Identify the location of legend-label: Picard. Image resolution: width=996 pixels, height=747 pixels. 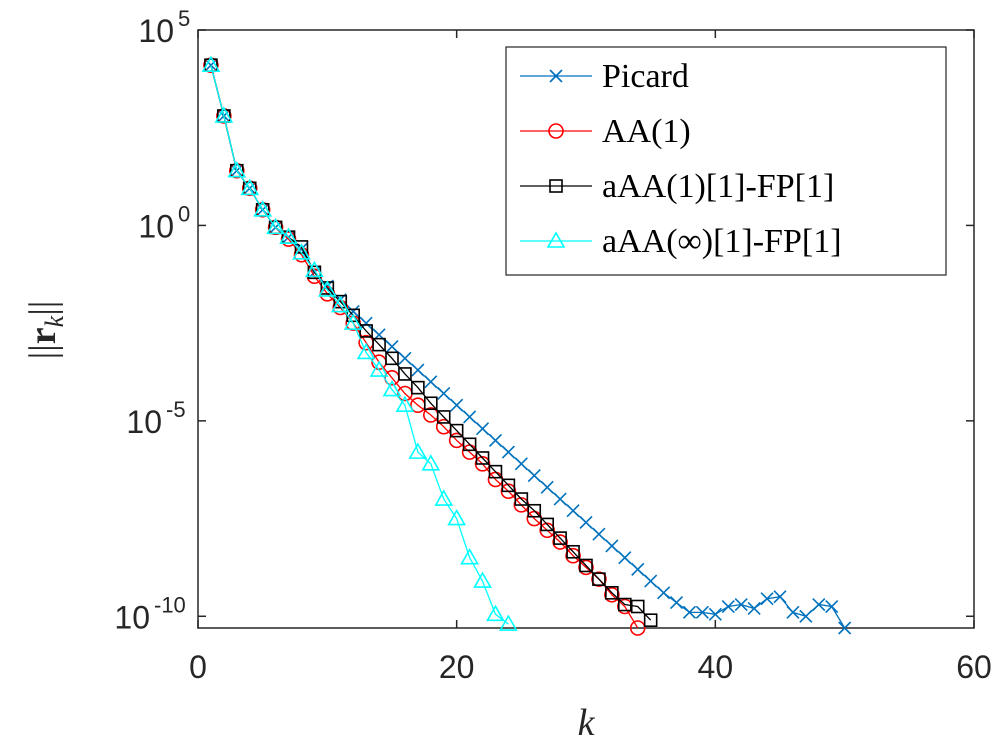
(645, 76).